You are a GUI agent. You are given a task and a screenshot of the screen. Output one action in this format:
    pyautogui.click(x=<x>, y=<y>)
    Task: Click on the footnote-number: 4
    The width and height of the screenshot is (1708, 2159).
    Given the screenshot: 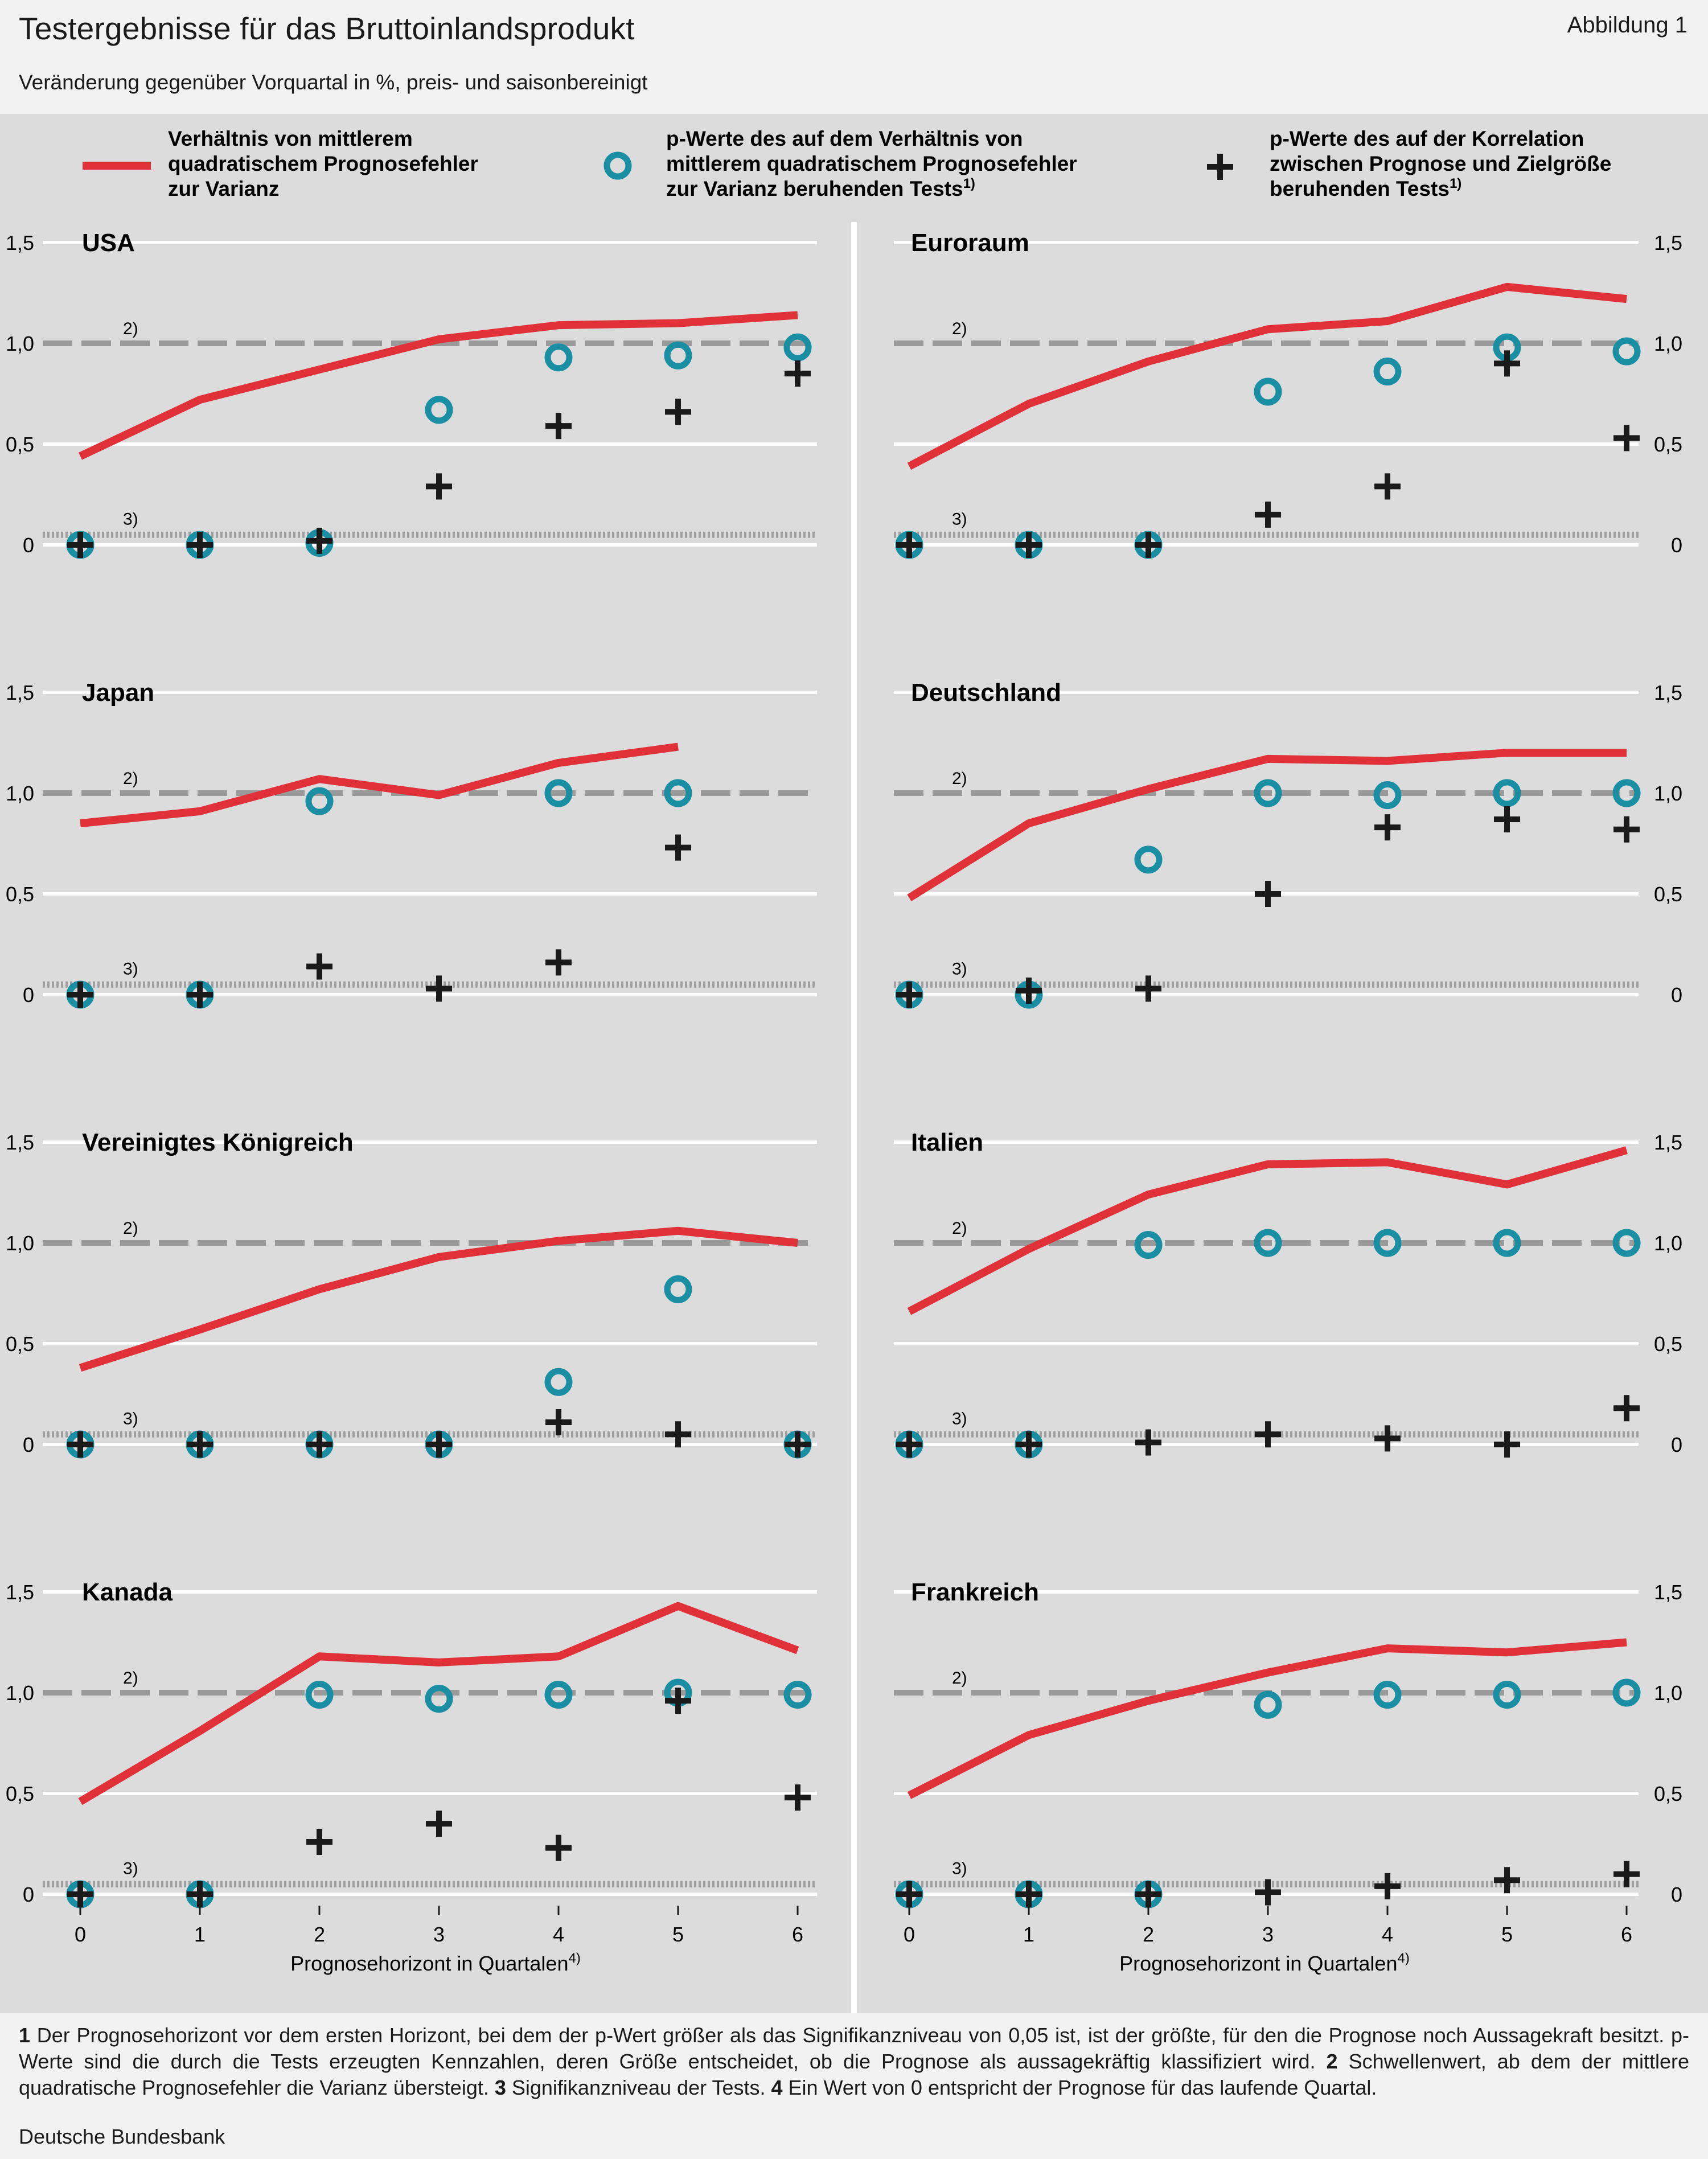 What is the action you would take?
    pyautogui.click(x=777, y=2087)
    